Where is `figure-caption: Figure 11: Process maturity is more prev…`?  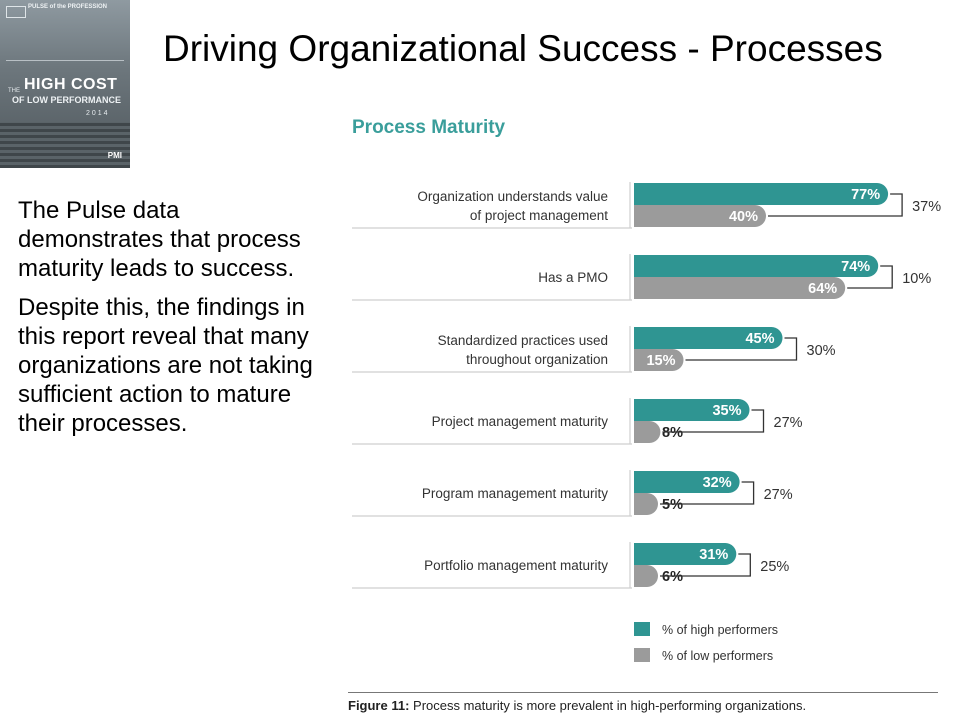
figure-caption: Figure 11: Process maturity is more prev… is located at coordinates (643, 702).